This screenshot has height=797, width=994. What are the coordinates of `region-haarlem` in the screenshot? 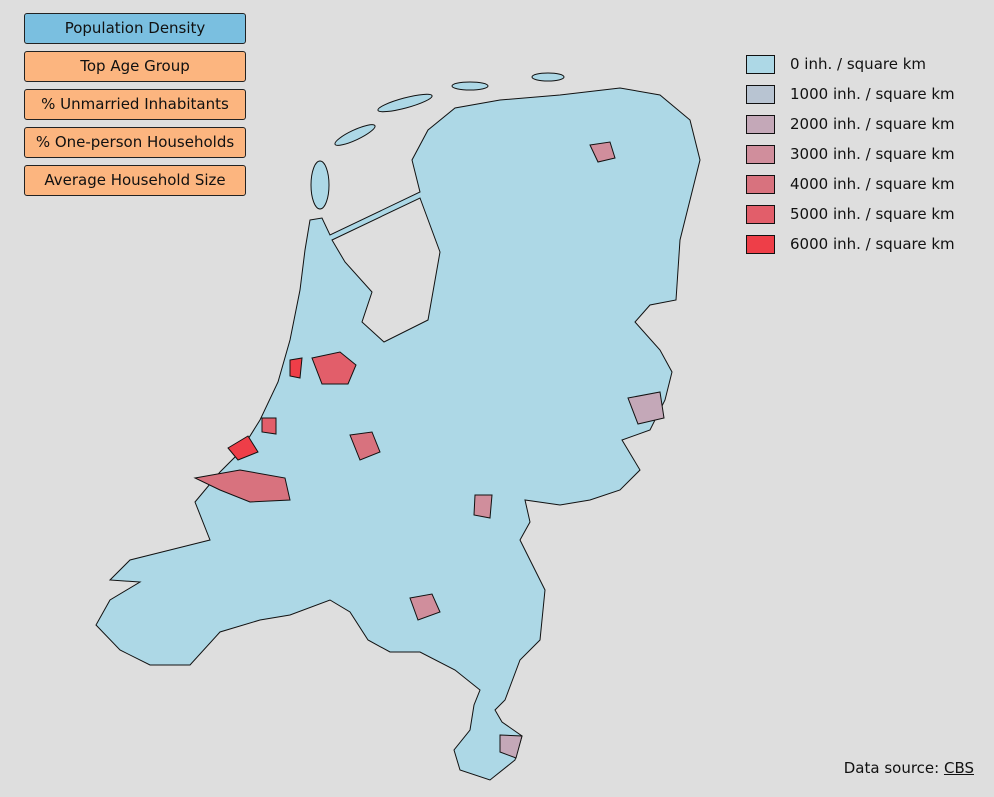 It's located at (296, 368).